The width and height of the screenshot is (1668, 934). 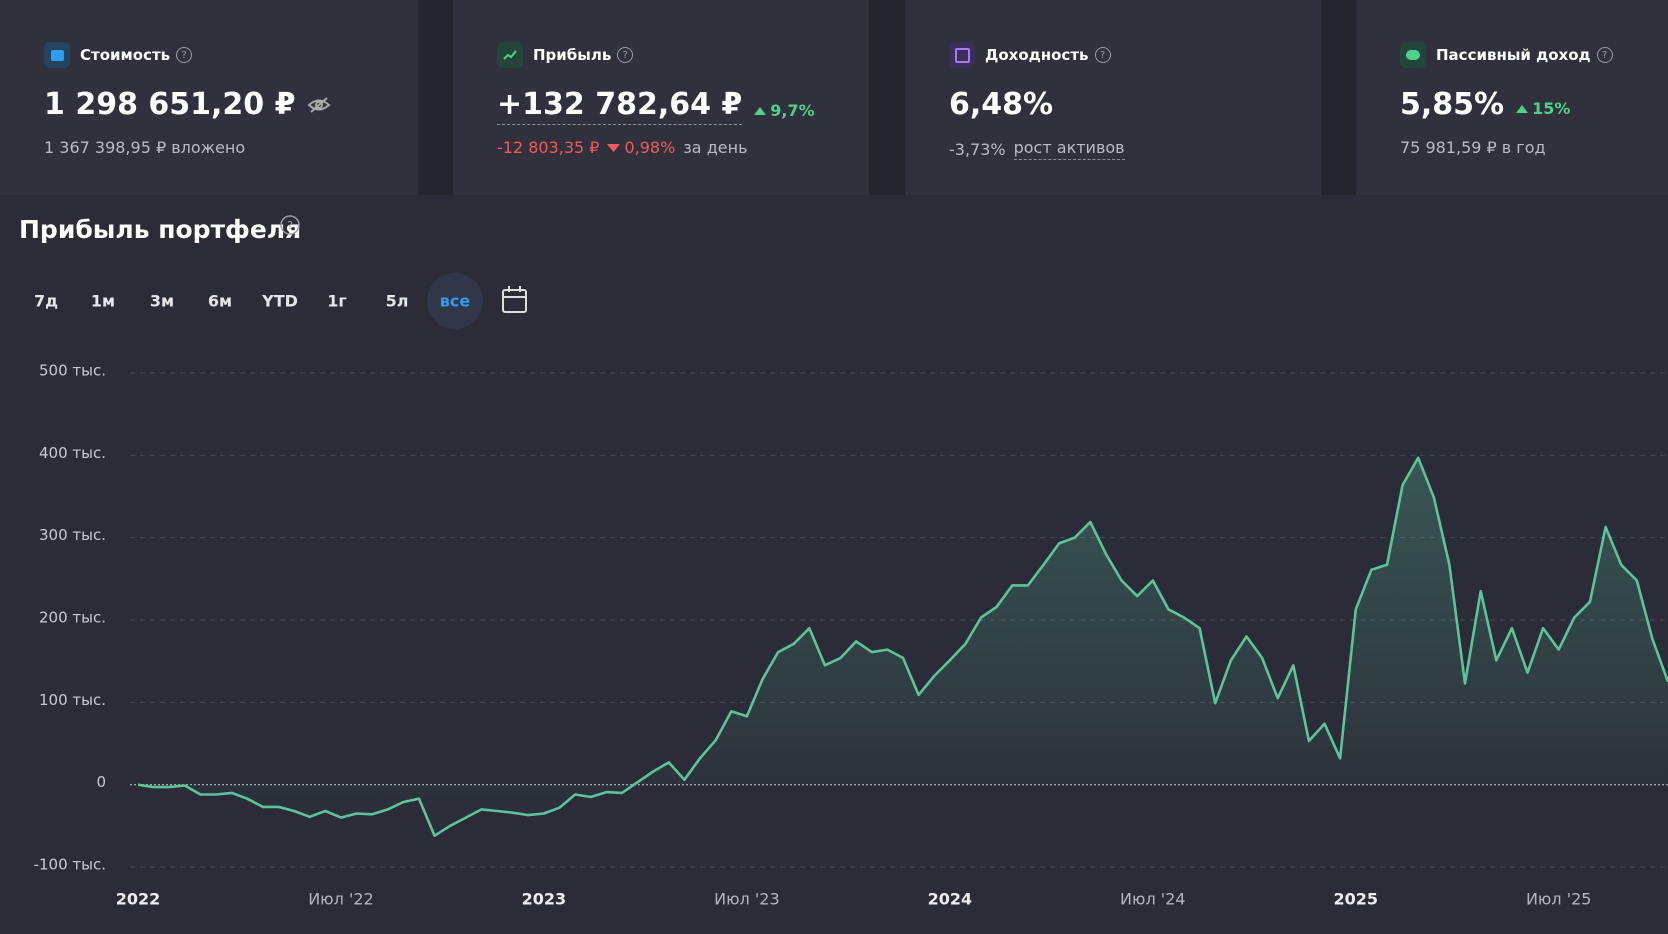 What do you see at coordinates (1153, 899) in the screenshot?
I see `x-tick-label: Июл '24` at bounding box center [1153, 899].